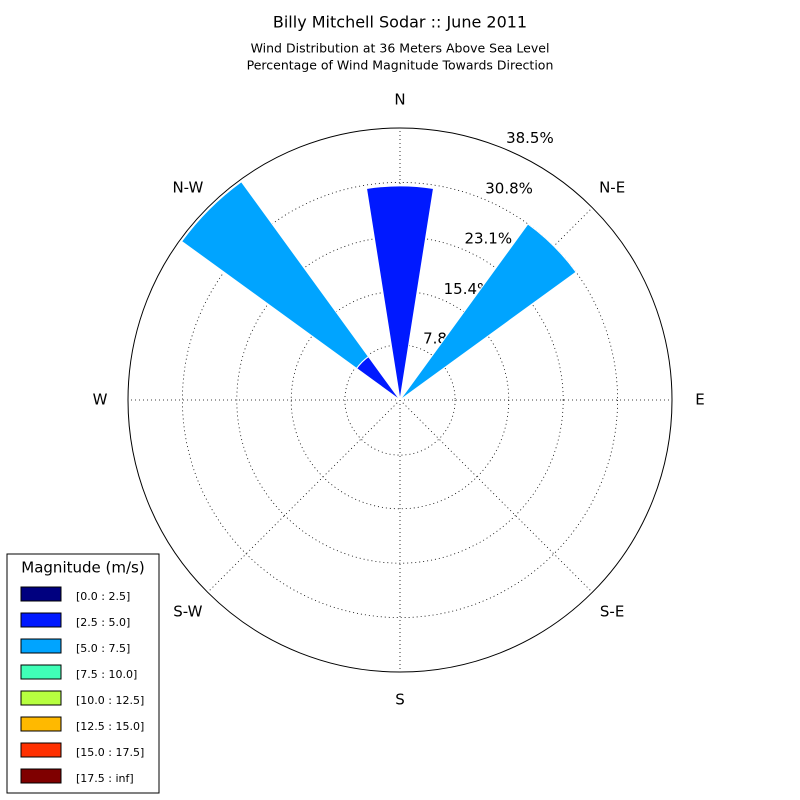 This screenshot has width=800, height=800. I want to click on direction-label: N-E, so click(612, 187).